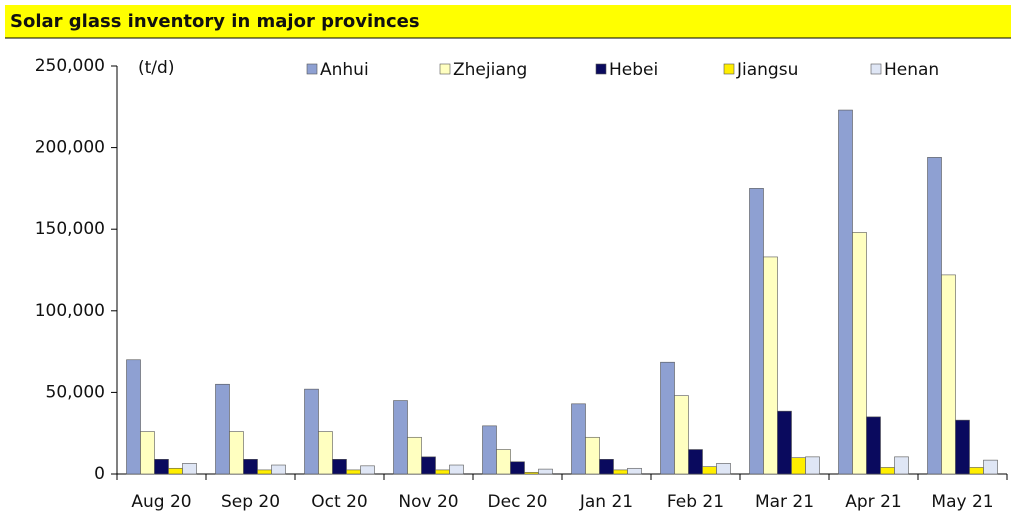  Describe the element at coordinates (633, 70) in the screenshot. I see `legend-label: Hebei` at that location.